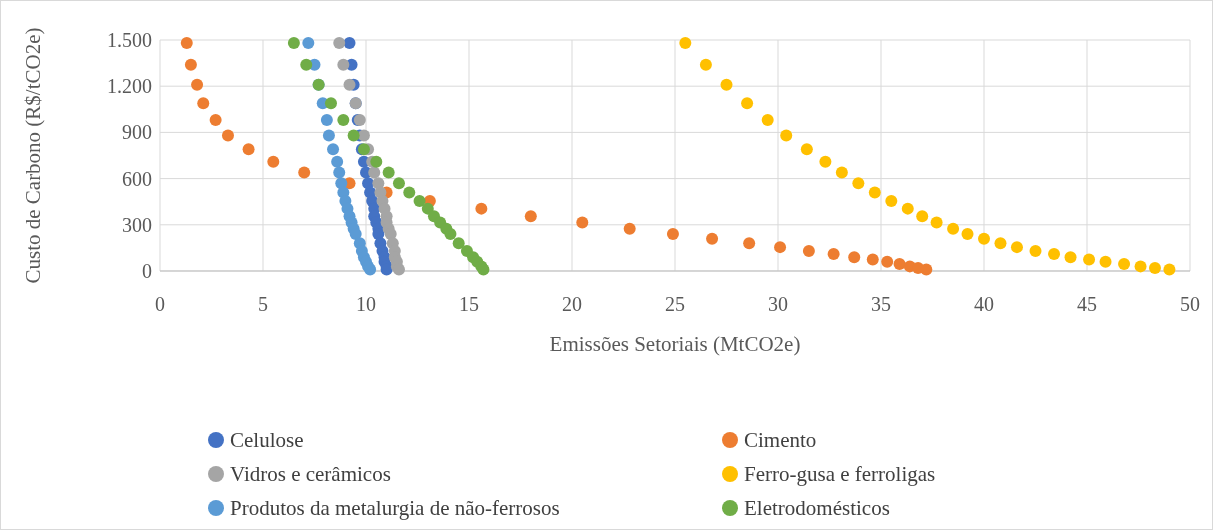 The image size is (1213, 530). Describe the element at coordinates (984, 304) in the screenshot. I see `x-tick-label: 40` at that location.